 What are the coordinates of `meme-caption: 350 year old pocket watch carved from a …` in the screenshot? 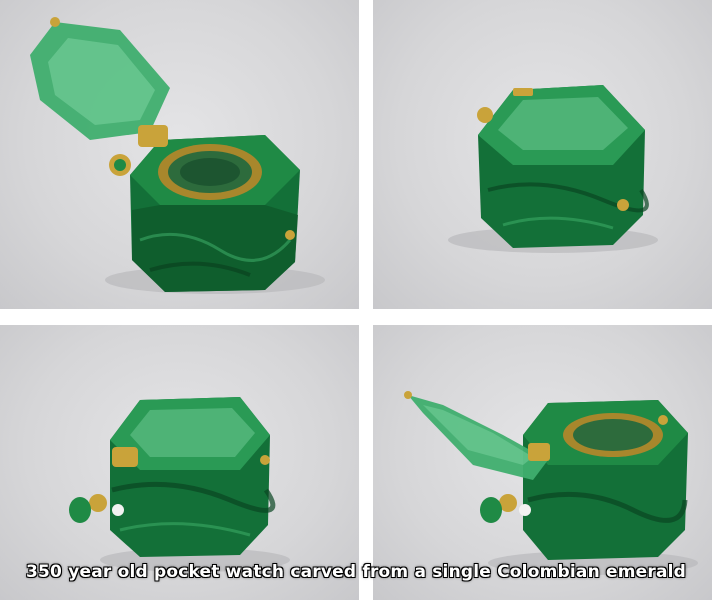 It's located at (356, 572).